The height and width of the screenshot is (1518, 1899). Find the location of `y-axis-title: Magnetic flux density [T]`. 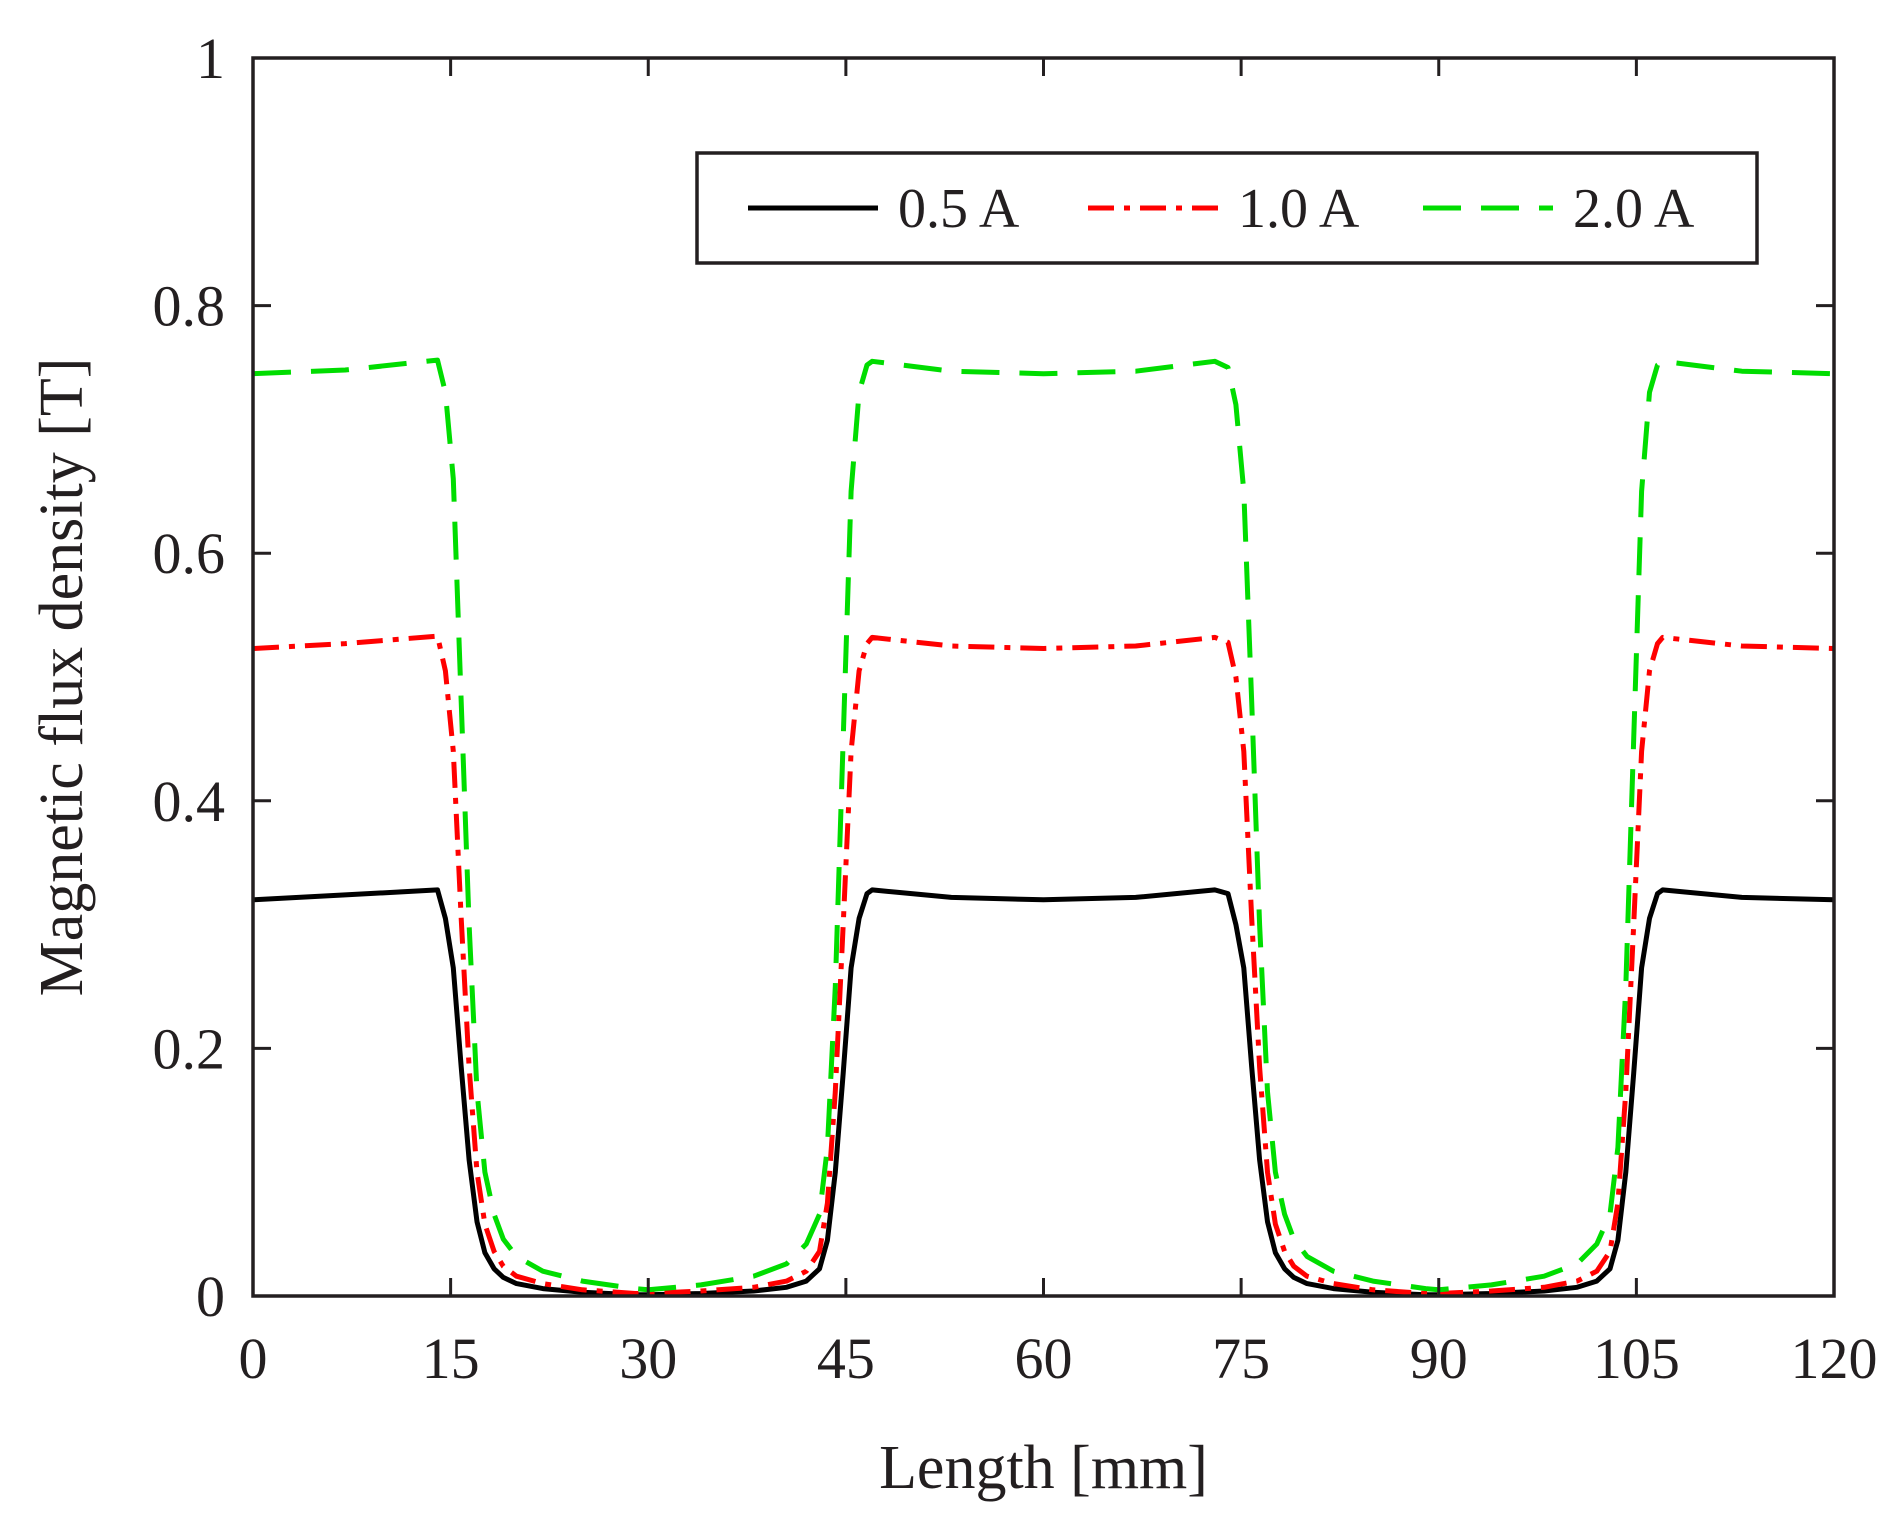

y-axis-title: Magnetic flux density [T] is located at coordinates (62, 677).